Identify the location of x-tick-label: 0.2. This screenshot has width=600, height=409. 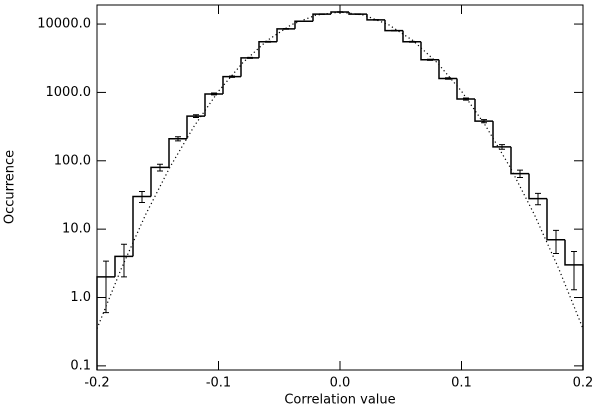
(583, 383).